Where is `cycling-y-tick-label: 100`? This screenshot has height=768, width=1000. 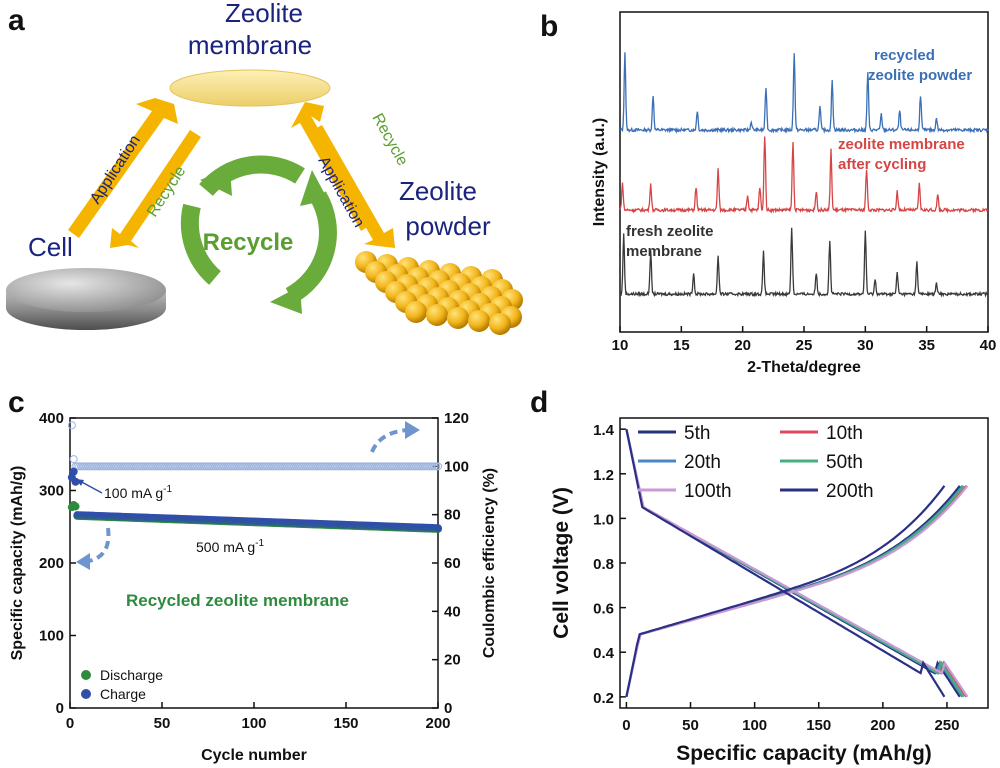
cycling-y-tick-label: 100 is located at coordinates (51, 636).